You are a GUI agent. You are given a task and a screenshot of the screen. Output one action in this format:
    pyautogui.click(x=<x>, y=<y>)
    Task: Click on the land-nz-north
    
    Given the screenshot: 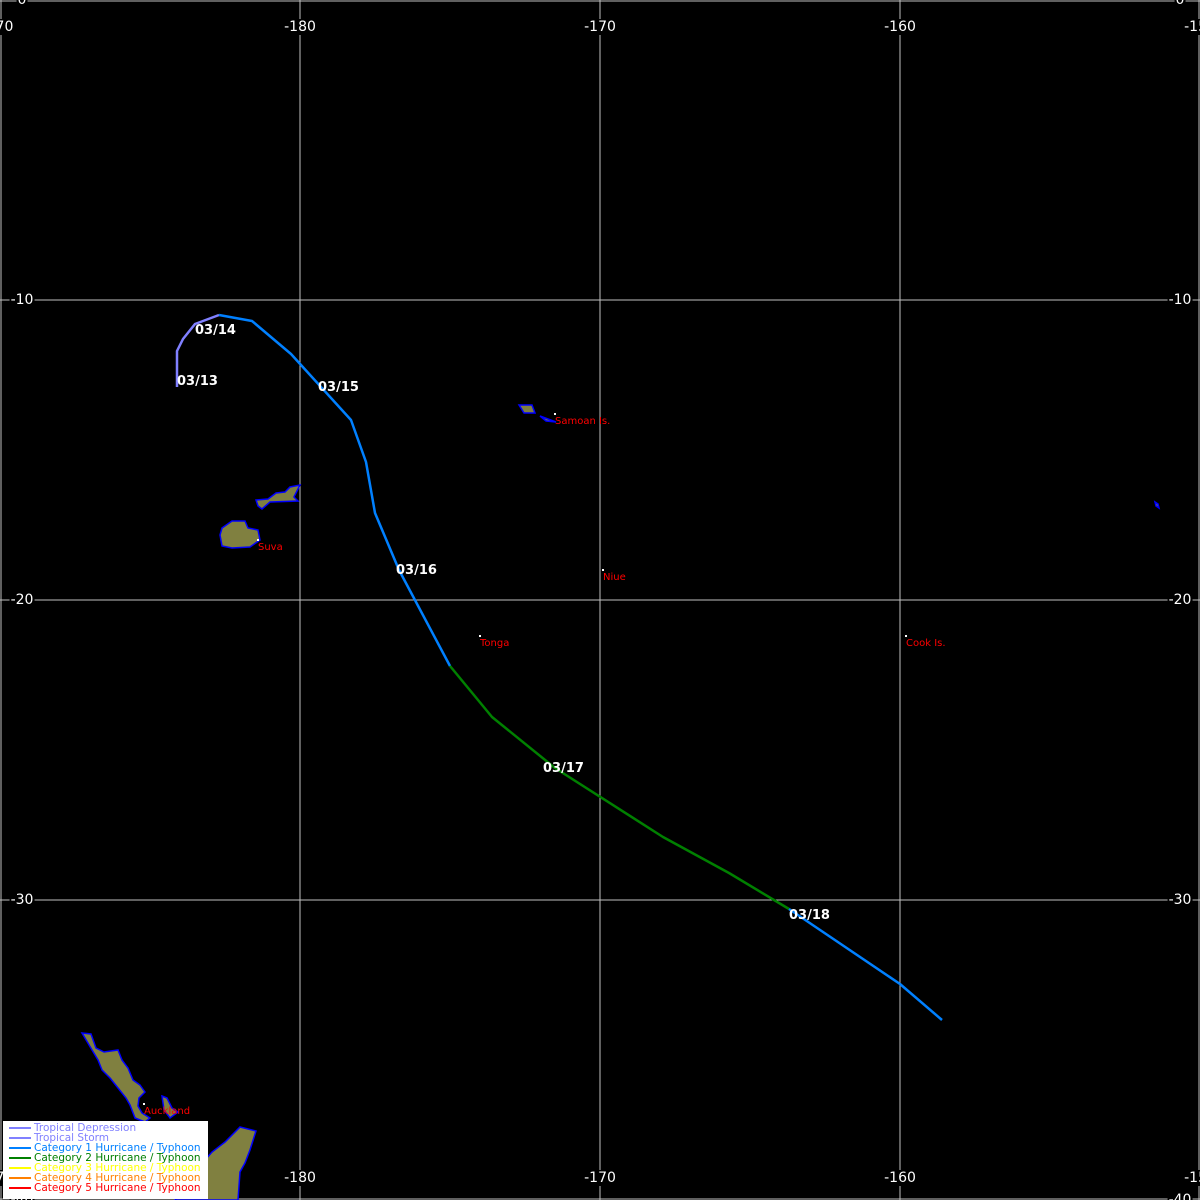 What is the action you would take?
    pyautogui.click(x=116, y=1077)
    